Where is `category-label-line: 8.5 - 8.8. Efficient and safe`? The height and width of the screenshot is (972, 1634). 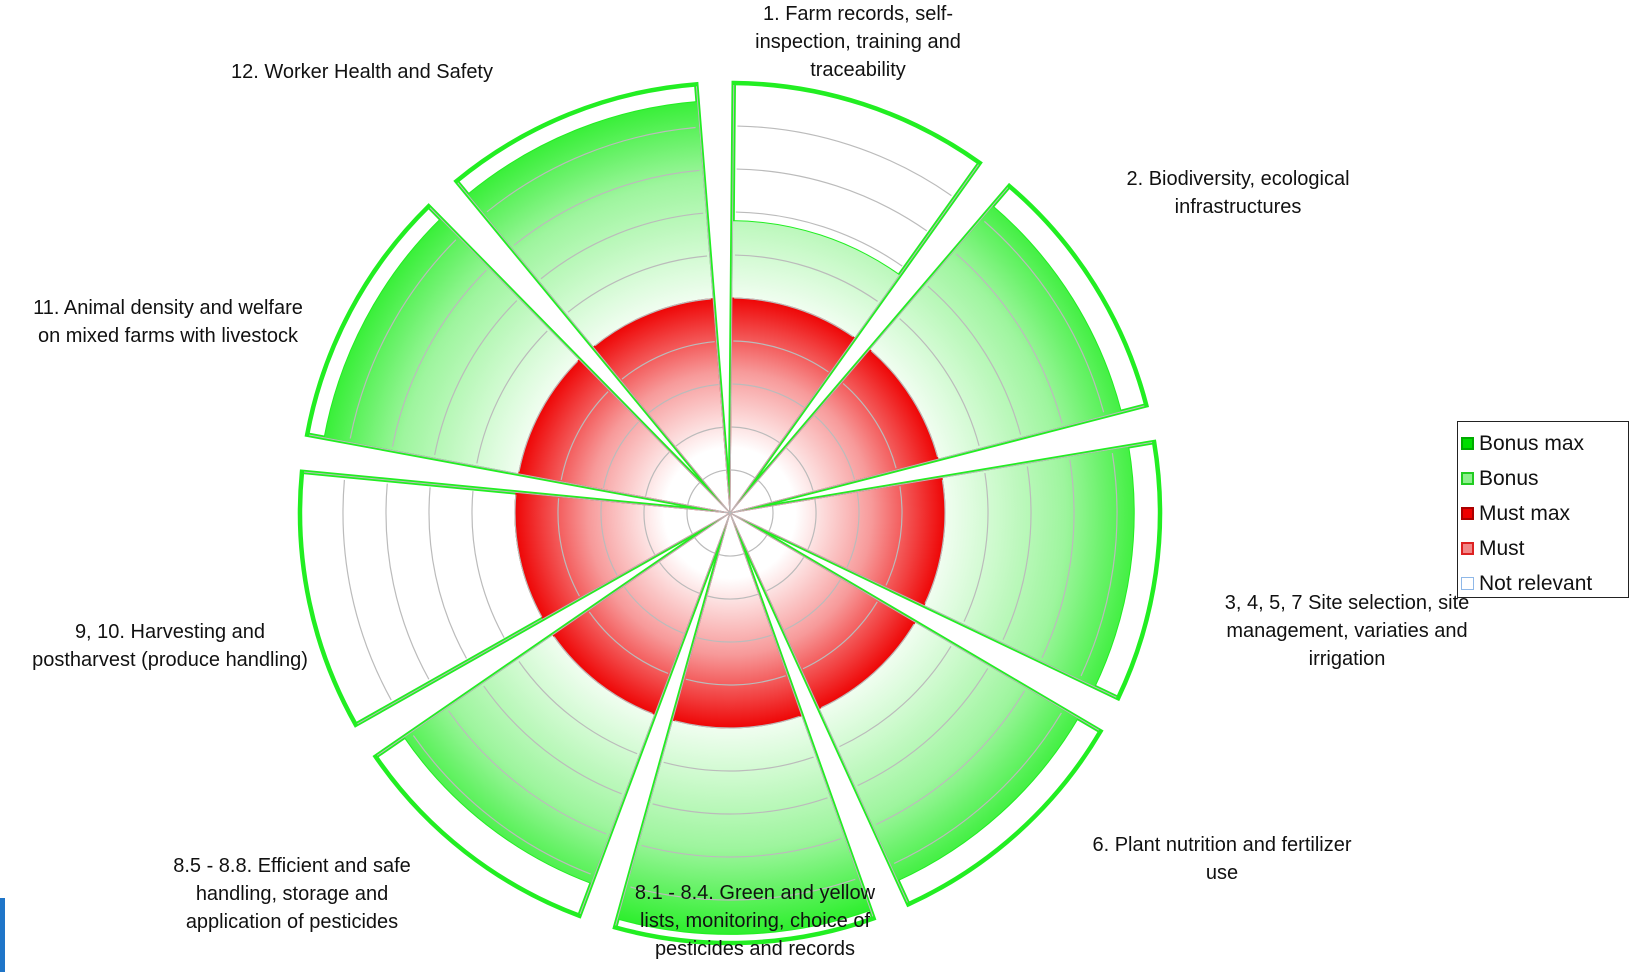
category-label-line: 8.5 - 8.8. Efficient and safe is located at coordinates (292, 866).